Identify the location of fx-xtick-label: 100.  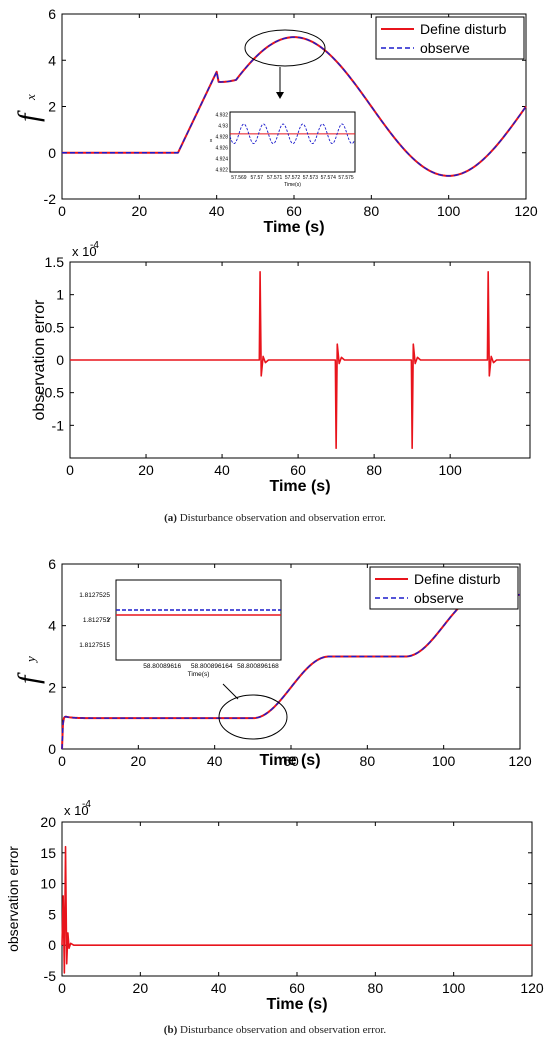
(449, 211).